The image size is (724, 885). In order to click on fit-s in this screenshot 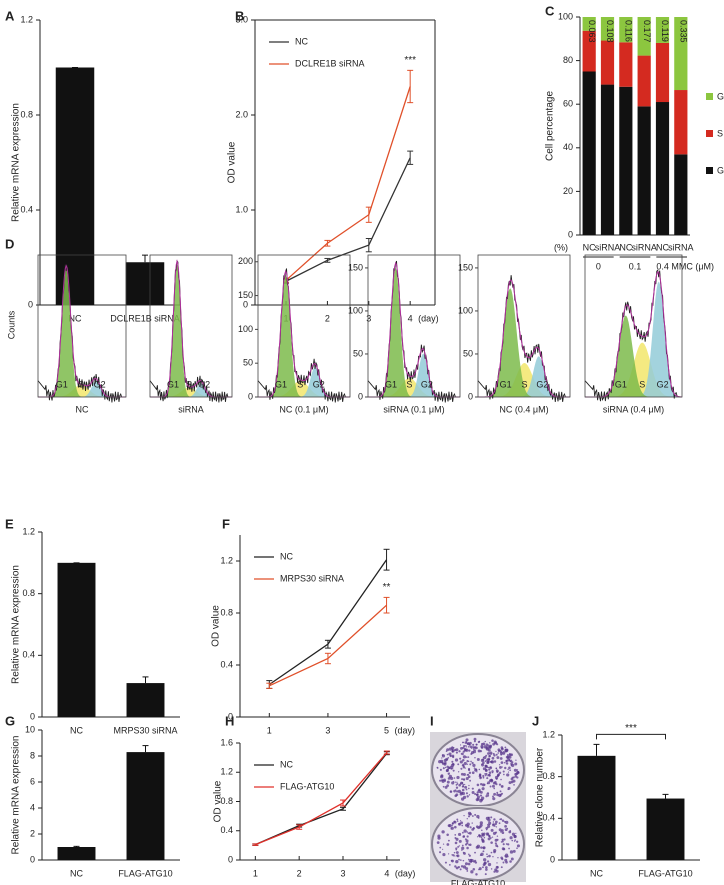, I will do `click(191, 392)`.